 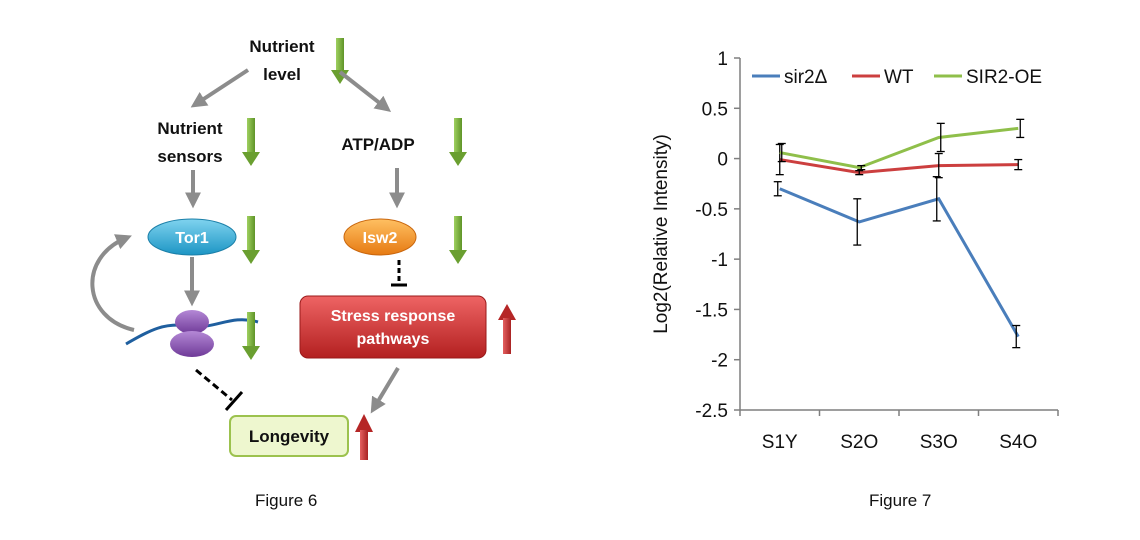 I want to click on y-tick-label: -1.5, so click(x=711, y=310).